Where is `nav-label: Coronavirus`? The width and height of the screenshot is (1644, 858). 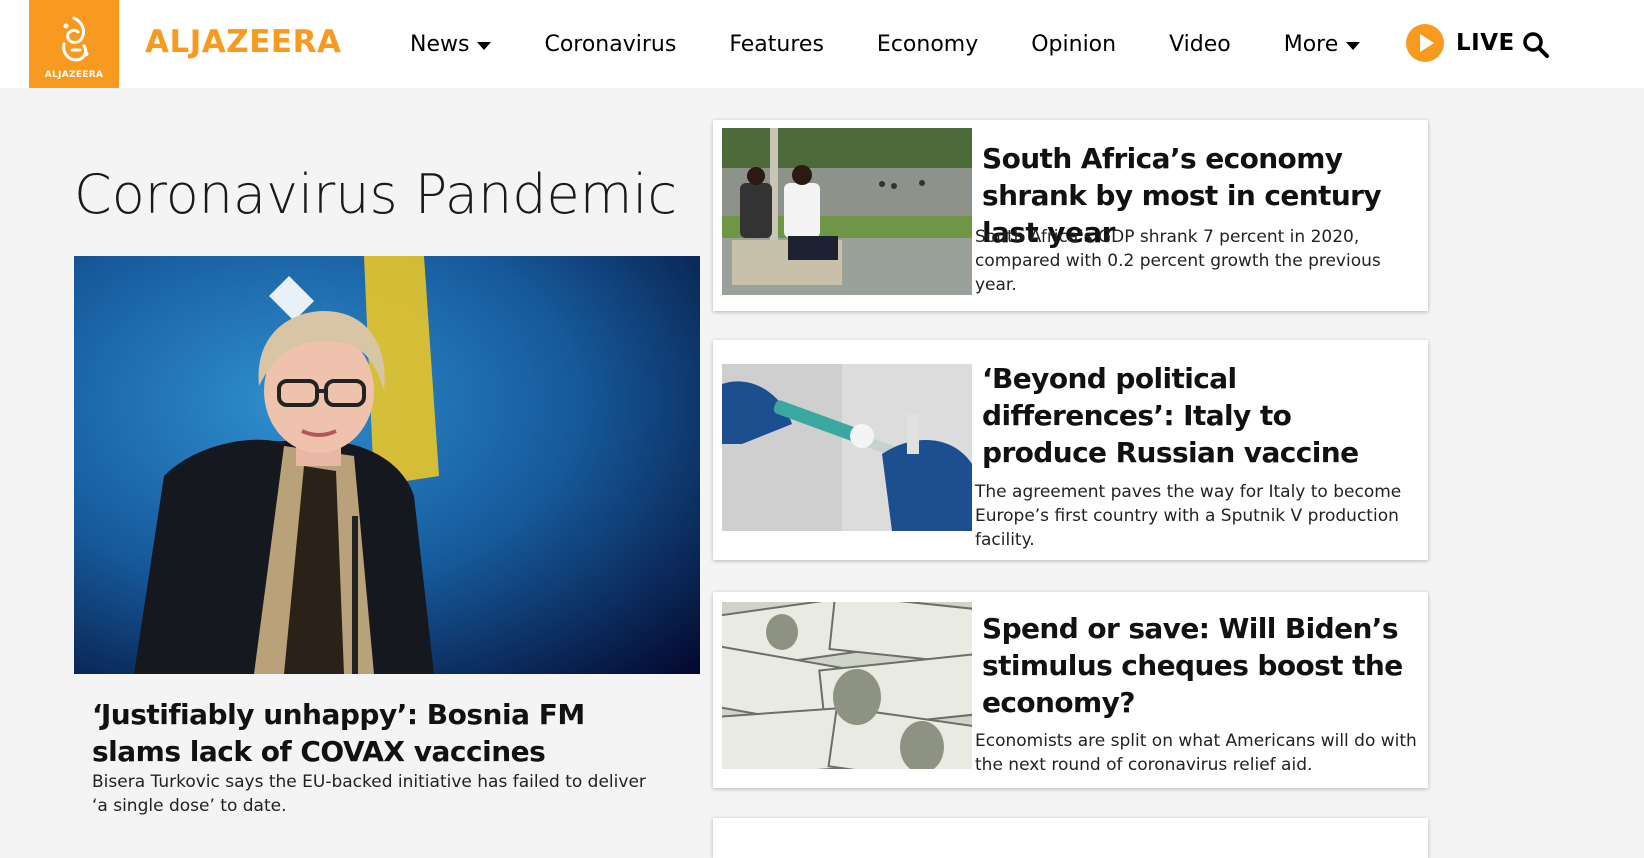
nav-label: Coronavirus is located at coordinates (610, 44).